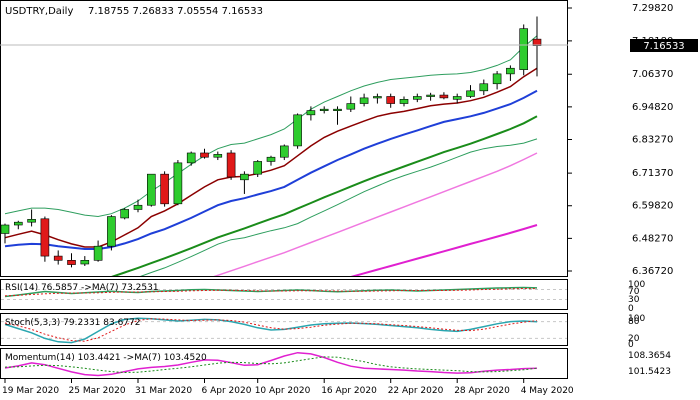  Describe the element at coordinates (30, 391) in the screenshot. I see `x-tick-label: 19 Mar 2020` at that location.